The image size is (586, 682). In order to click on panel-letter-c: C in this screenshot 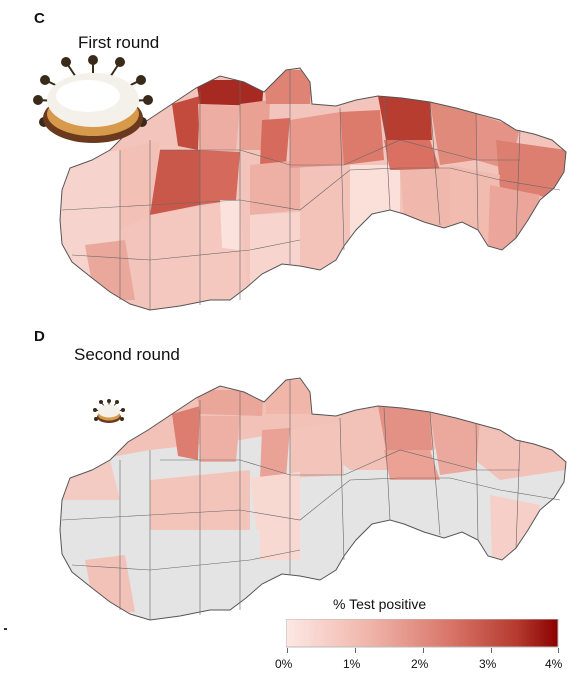, I will do `click(39, 18)`.